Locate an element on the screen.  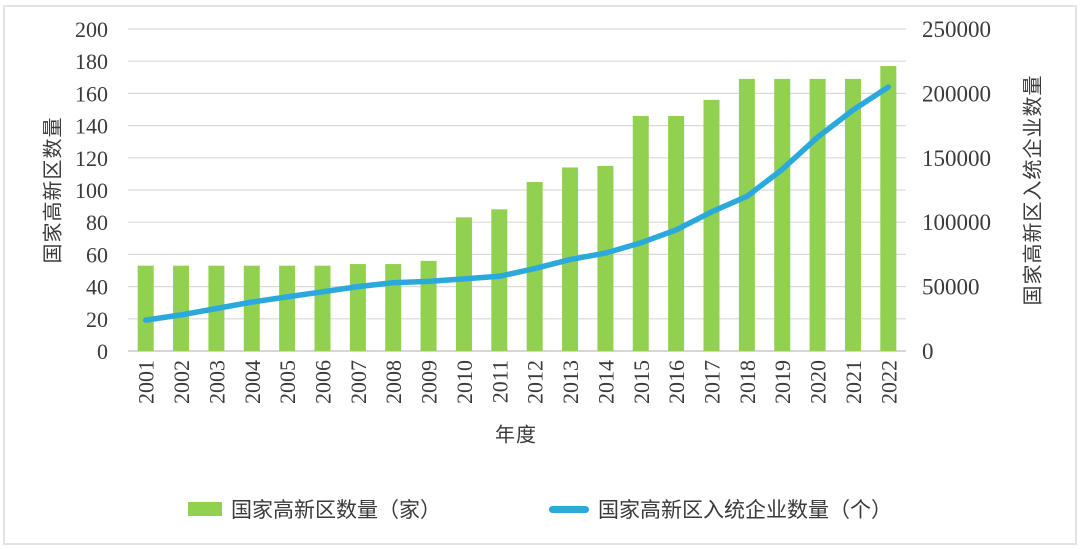
left-axis-tick-label: 80 is located at coordinates (97, 222).